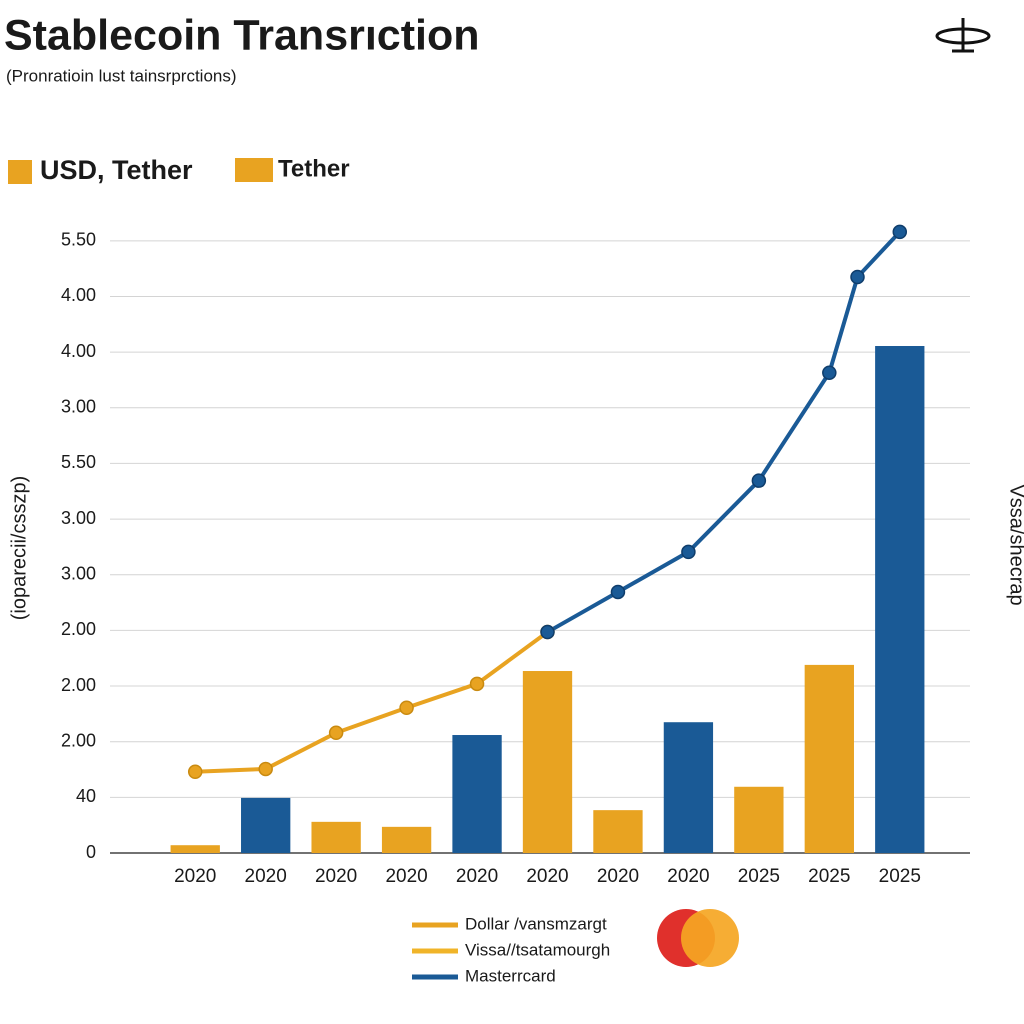 The image size is (1024, 1024). What do you see at coordinates (710, 938) in the screenshot?
I see `logo-circle` at bounding box center [710, 938].